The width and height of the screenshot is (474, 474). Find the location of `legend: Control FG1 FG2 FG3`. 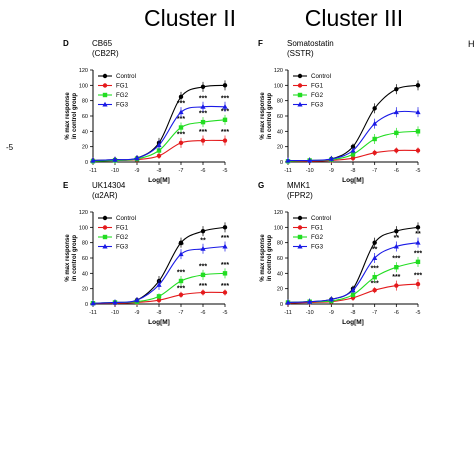

legend: Control FG1 FG2 FG3 is located at coordinates (117, 91).